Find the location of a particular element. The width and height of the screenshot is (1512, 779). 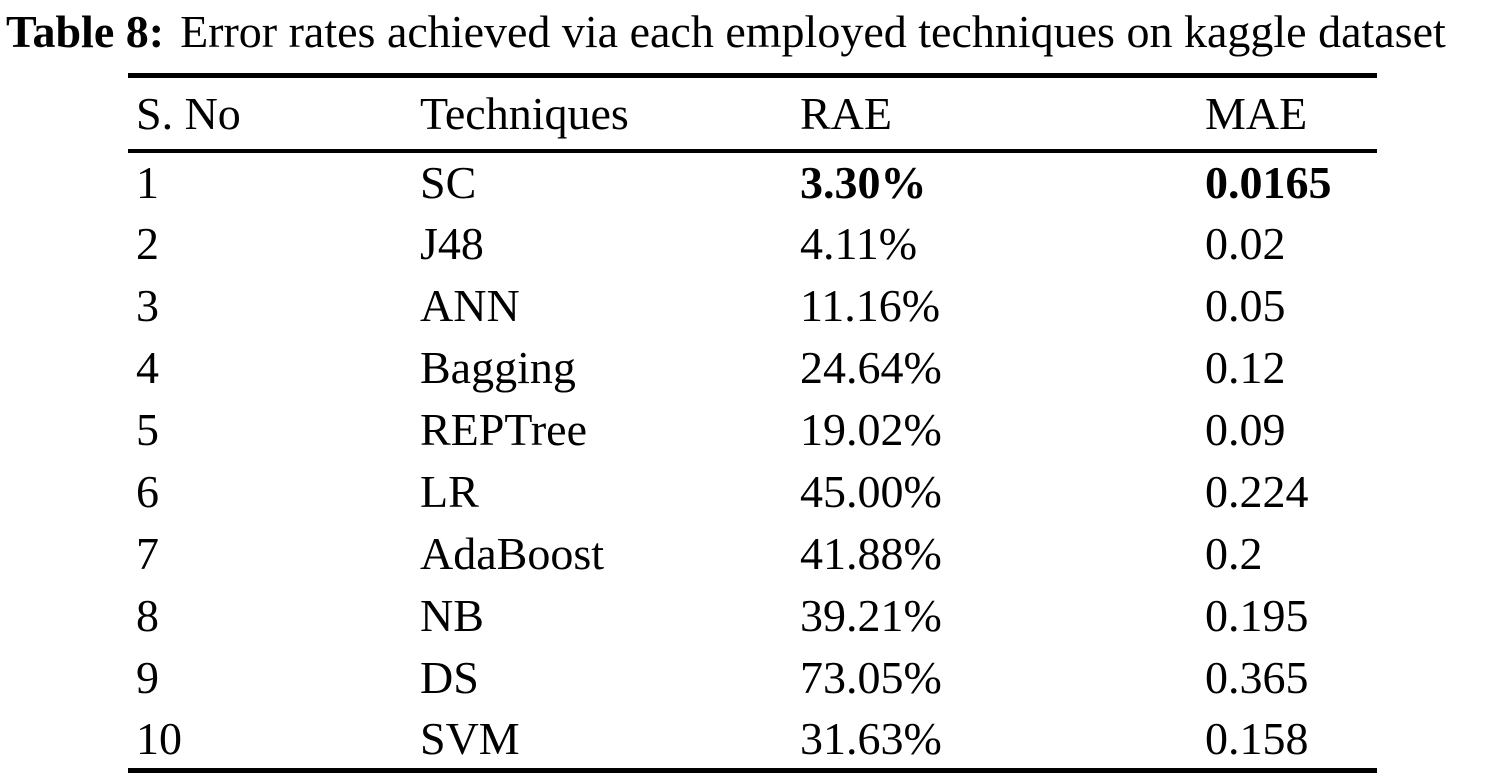

cell-sno: 1 is located at coordinates (147, 183).